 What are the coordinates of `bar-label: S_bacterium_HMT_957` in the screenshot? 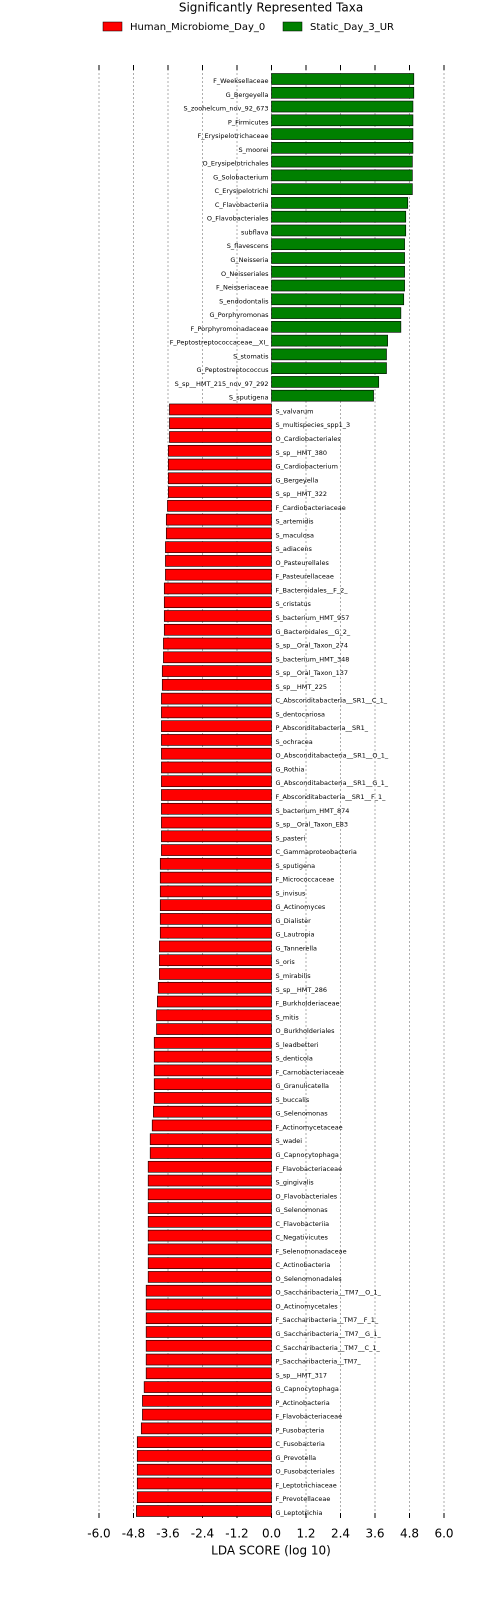 It's located at (313, 618).